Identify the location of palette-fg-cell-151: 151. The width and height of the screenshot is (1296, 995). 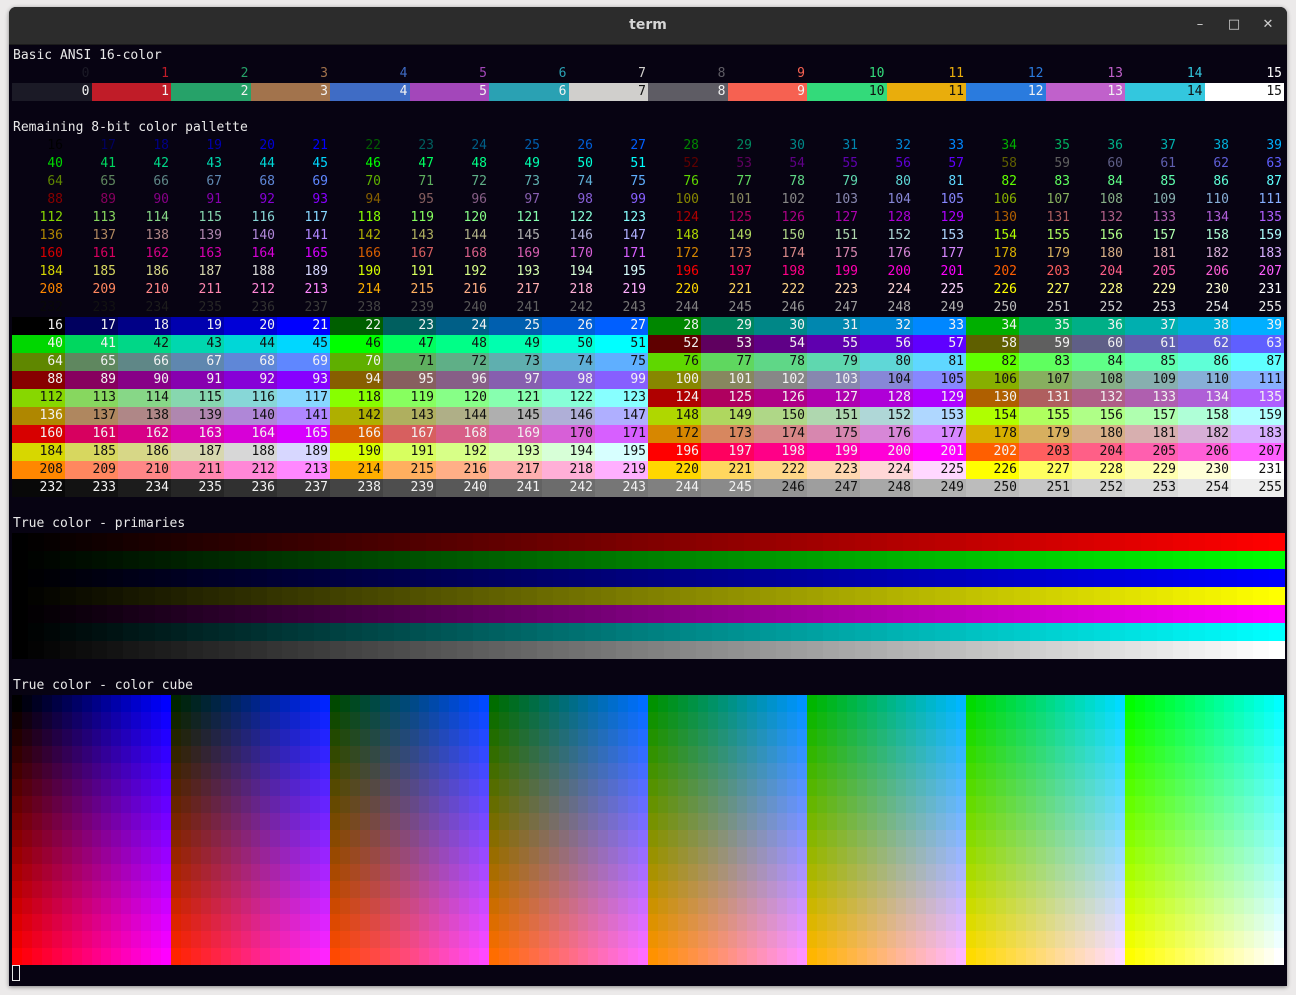
(846, 235).